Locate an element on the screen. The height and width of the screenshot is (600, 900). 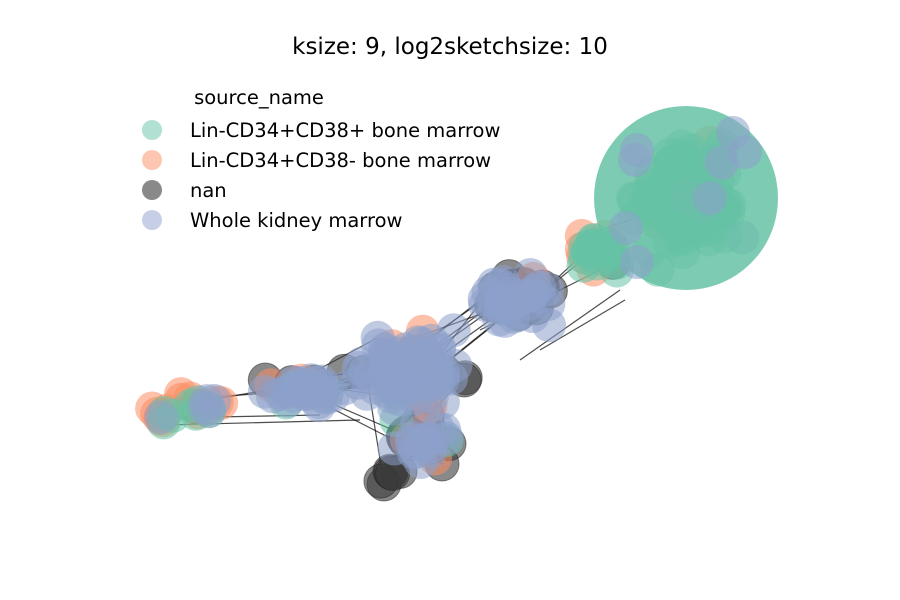
legend-label: nan is located at coordinates (208, 190).